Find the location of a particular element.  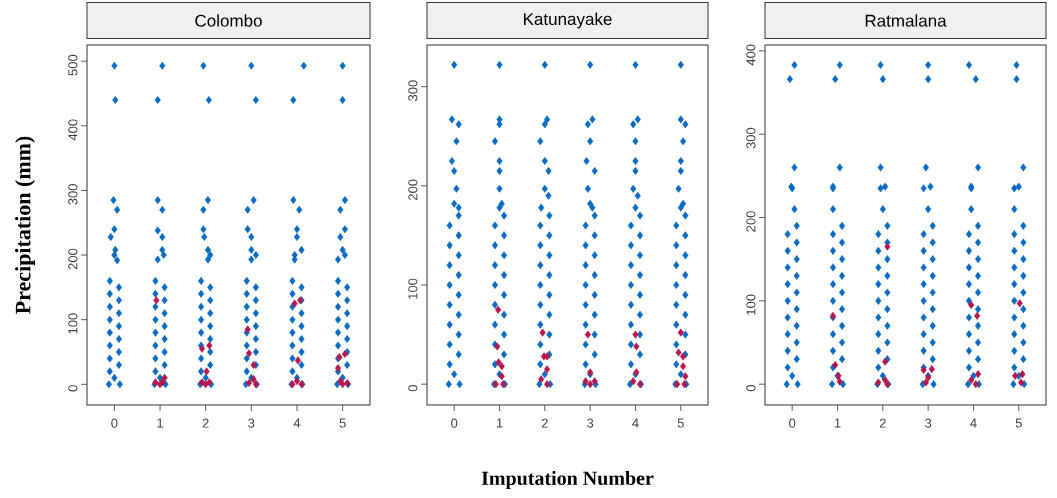

y-axis-title: Precipitation (mm) is located at coordinates (25, 225).